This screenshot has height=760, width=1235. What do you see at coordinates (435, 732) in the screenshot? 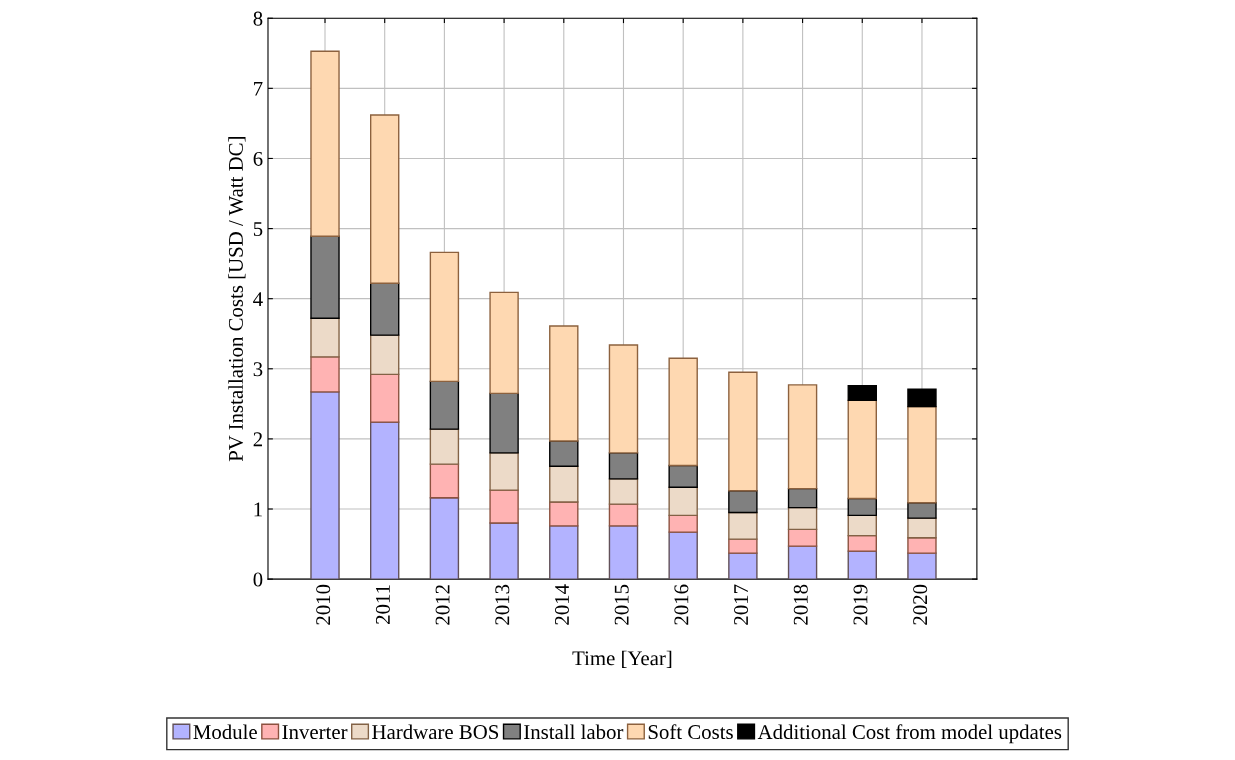
I see `legend-label: Hardware BOS` at bounding box center [435, 732].